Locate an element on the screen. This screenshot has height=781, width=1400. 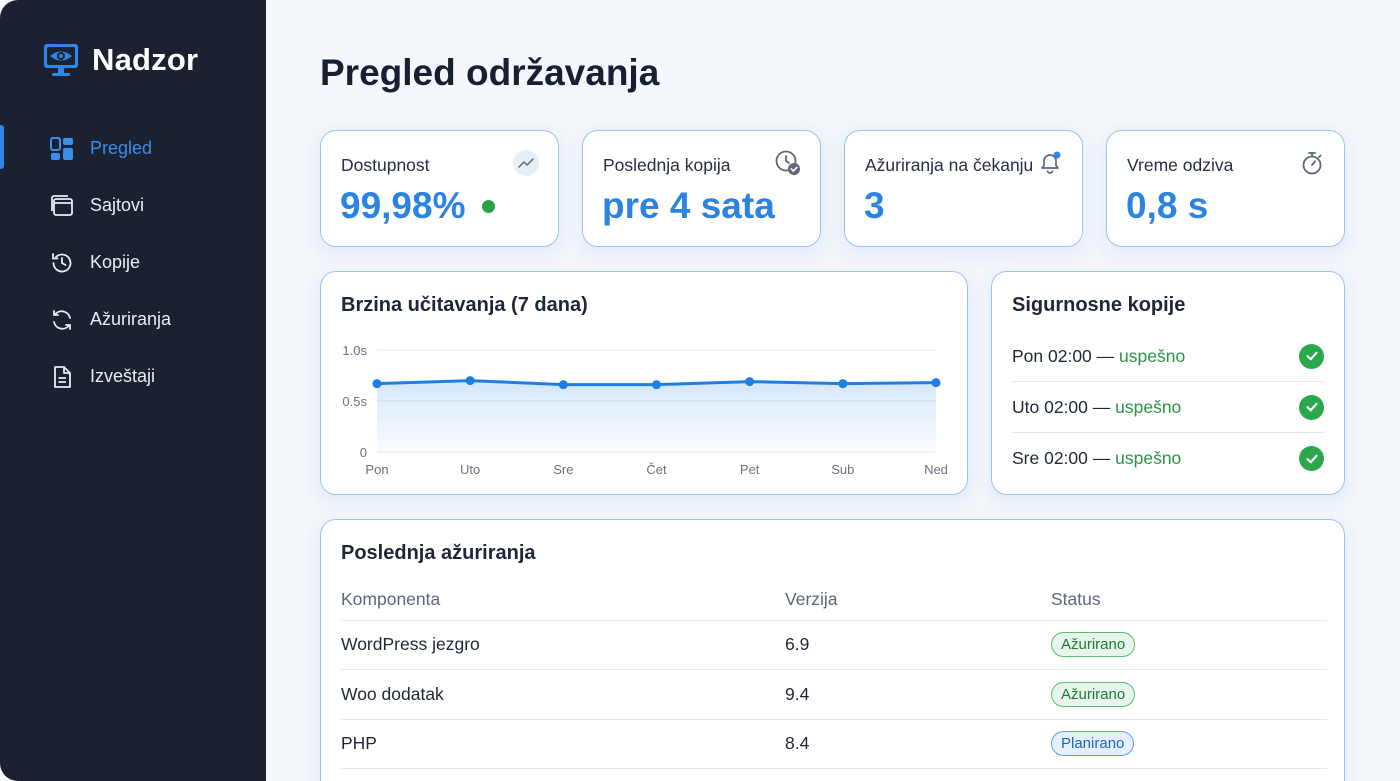
kpi-card-response-time: Vreme odziva 0,8 s is located at coordinates (1225, 188).